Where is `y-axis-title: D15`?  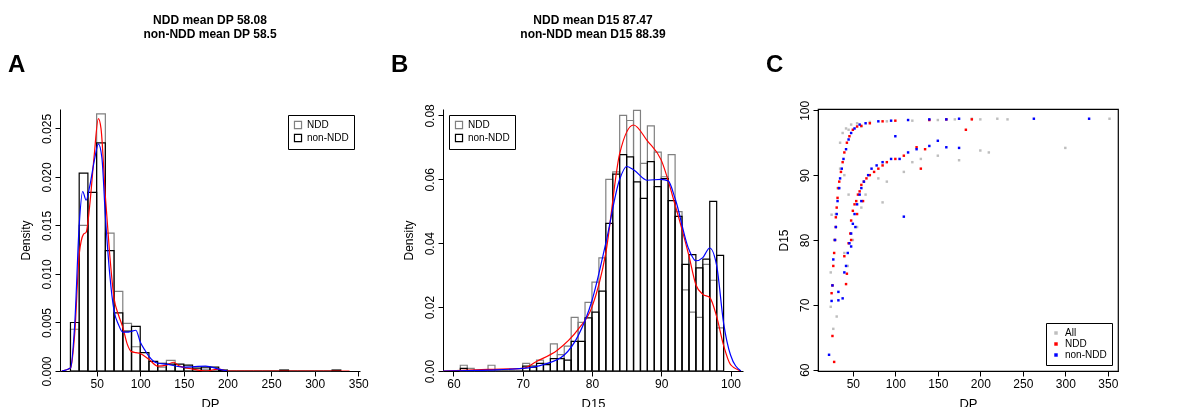 y-axis-title: D15 is located at coordinates (783, 240).